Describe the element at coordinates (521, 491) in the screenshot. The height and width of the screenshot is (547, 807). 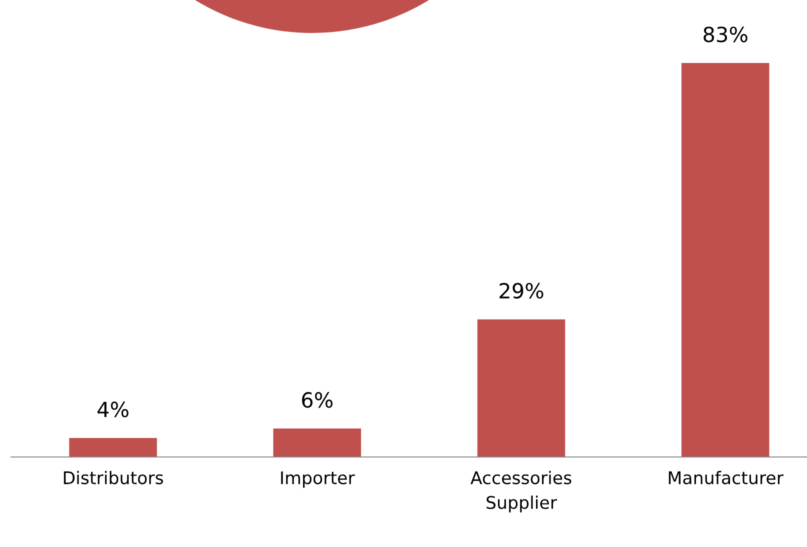
I see `x-tick-label: Accessories Supplier` at that location.